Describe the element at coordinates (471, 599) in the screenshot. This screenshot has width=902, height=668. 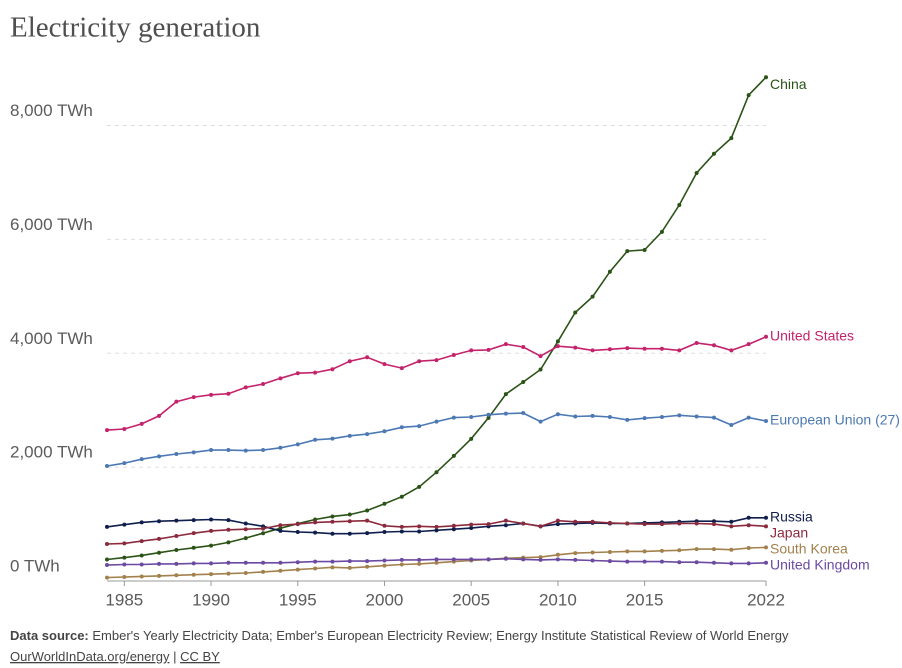
I see `x-tick-label: 2005` at that location.